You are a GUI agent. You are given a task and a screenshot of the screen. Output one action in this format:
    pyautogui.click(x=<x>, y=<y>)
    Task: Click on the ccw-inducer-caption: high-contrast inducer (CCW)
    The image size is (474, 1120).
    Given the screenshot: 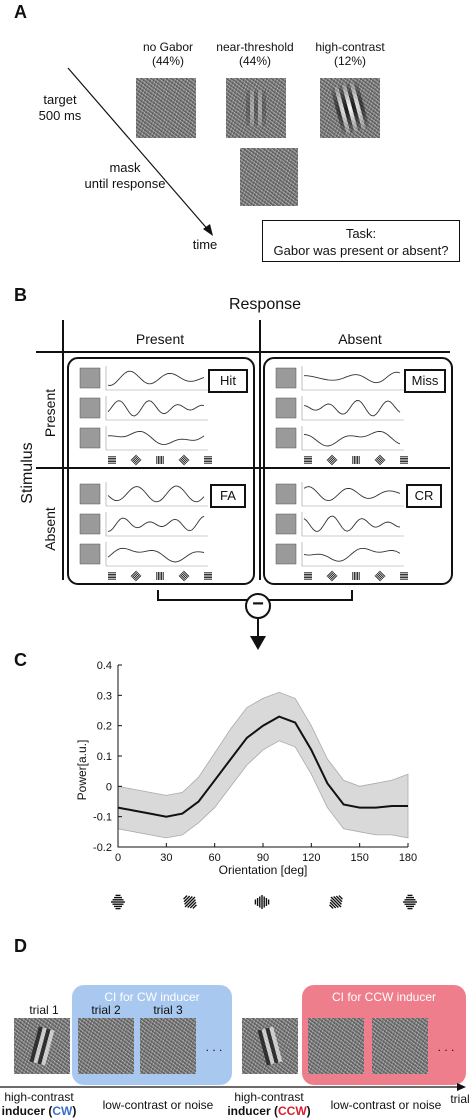 What is the action you would take?
    pyautogui.click(x=269, y=1104)
    